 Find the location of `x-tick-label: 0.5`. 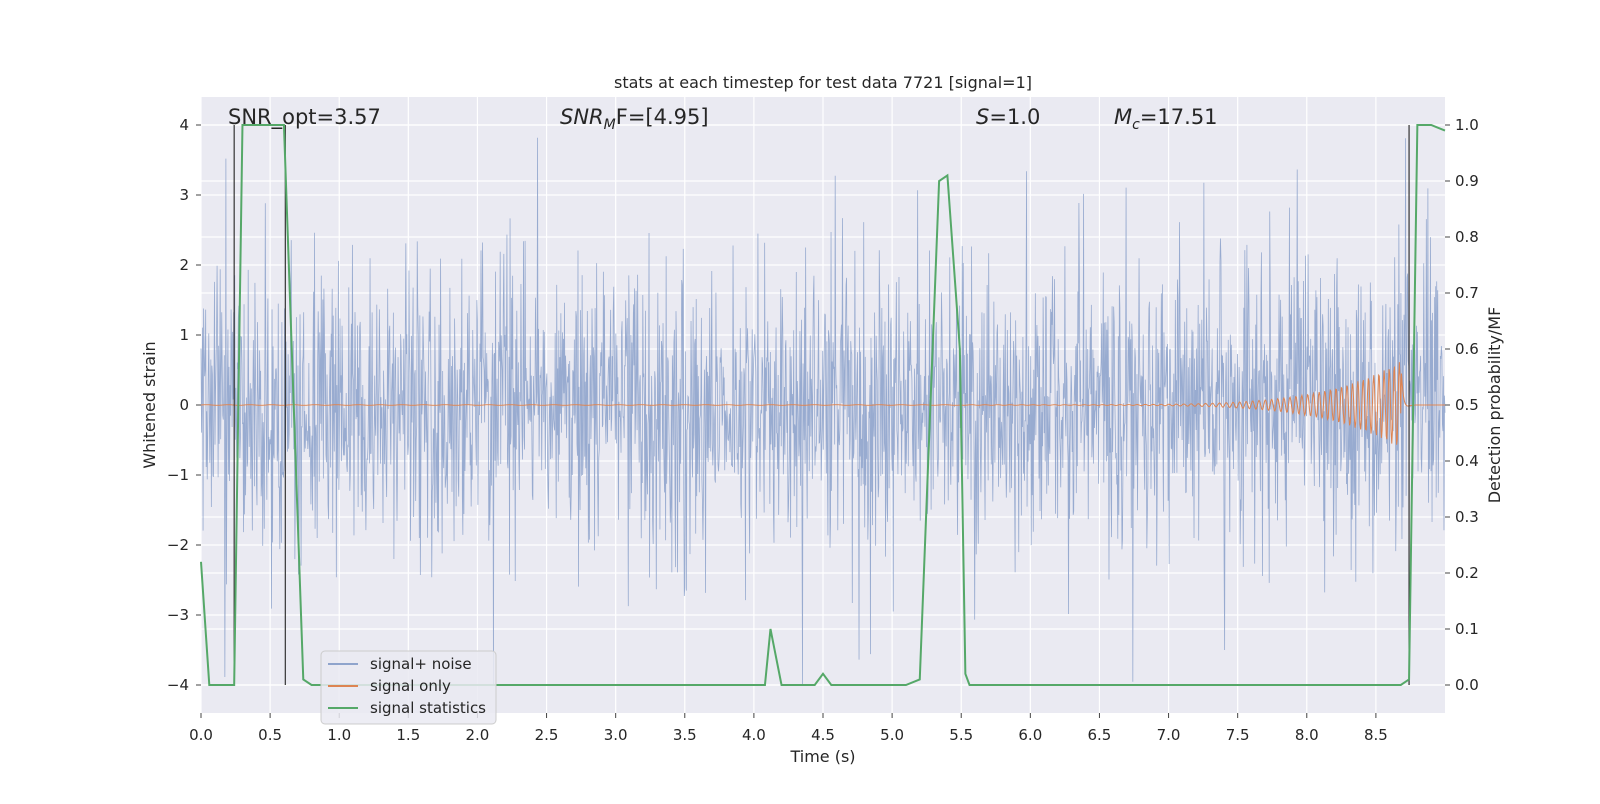

x-tick-label: 0.5 is located at coordinates (270, 735).